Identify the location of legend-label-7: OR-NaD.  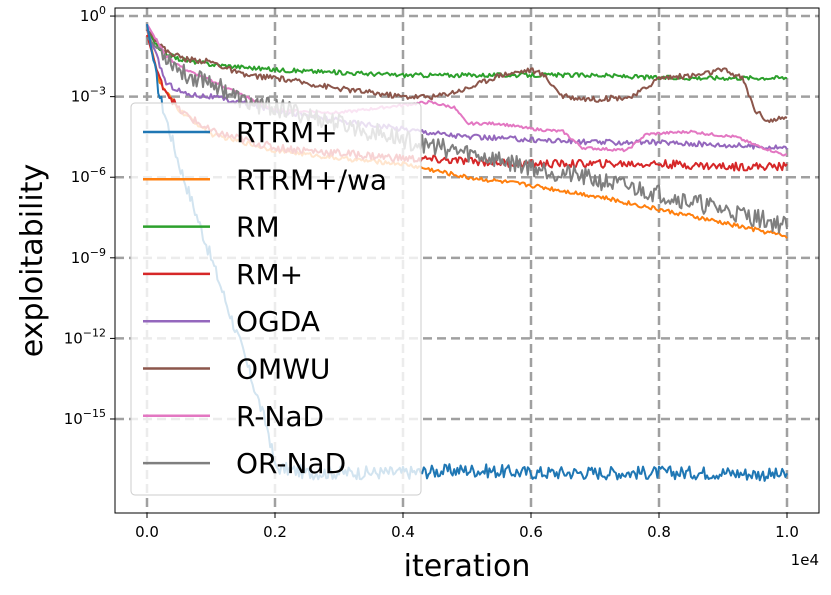
(291, 463).